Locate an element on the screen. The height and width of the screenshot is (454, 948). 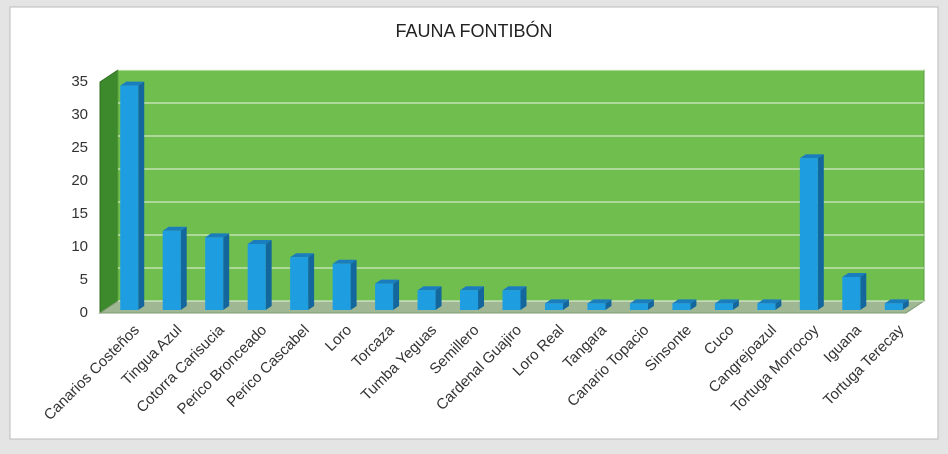
y-tick-label: 15 is located at coordinates (79, 213).